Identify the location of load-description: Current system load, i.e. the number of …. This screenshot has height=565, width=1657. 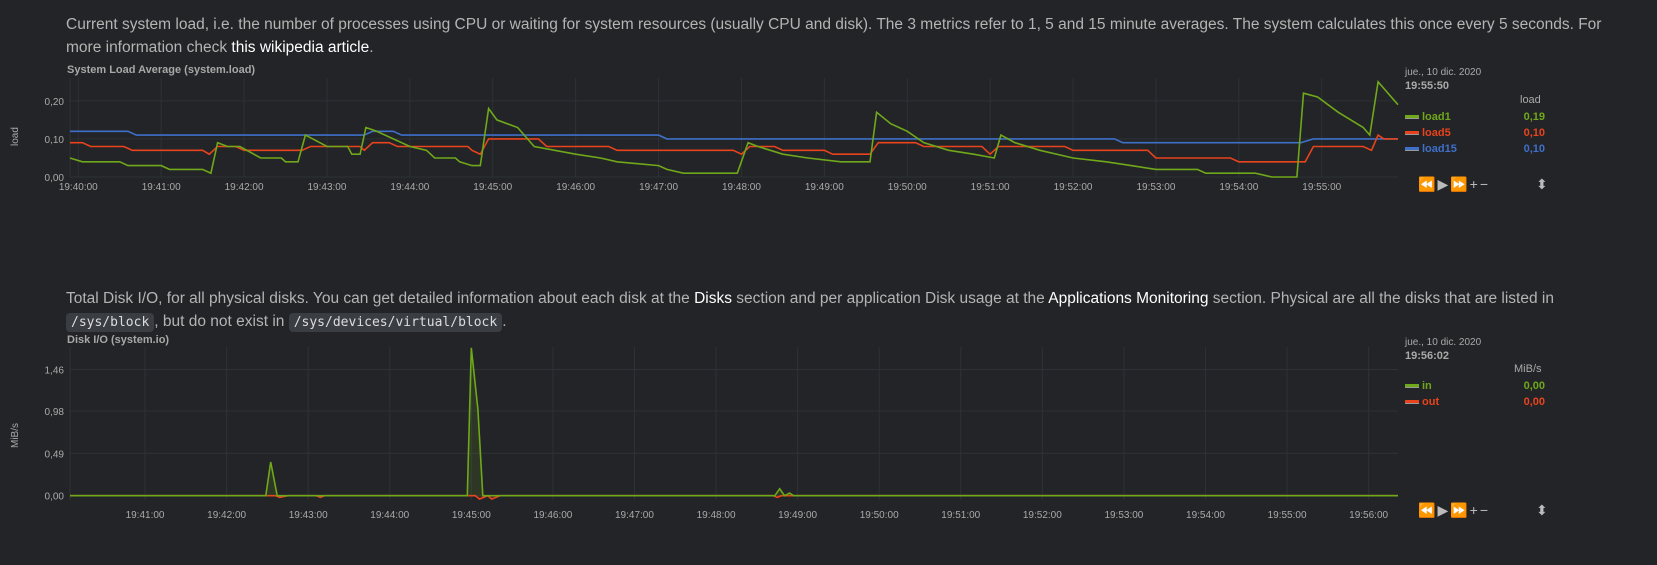
(836, 36).